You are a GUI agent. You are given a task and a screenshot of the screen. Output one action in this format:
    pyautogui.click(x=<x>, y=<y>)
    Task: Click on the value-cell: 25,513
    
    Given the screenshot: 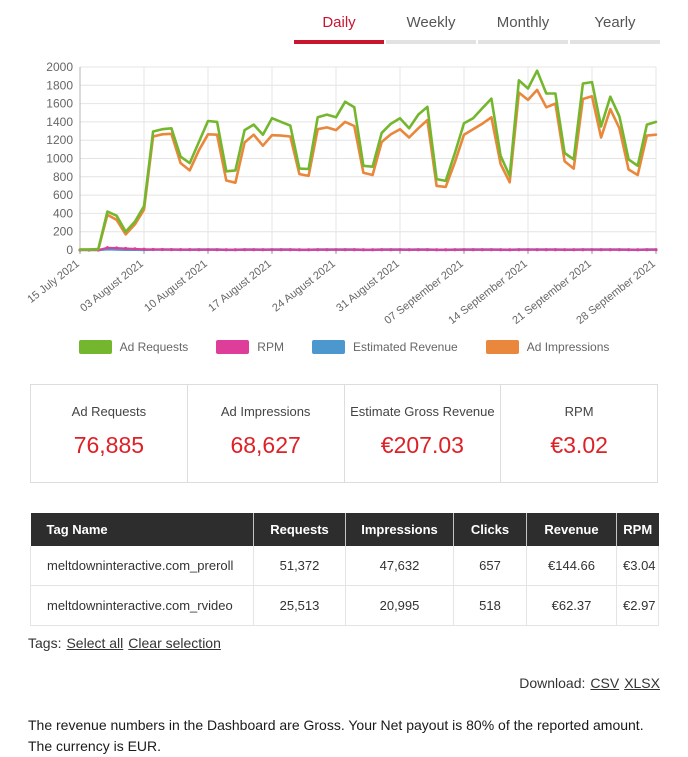 What is the action you would take?
    pyautogui.click(x=299, y=605)
    